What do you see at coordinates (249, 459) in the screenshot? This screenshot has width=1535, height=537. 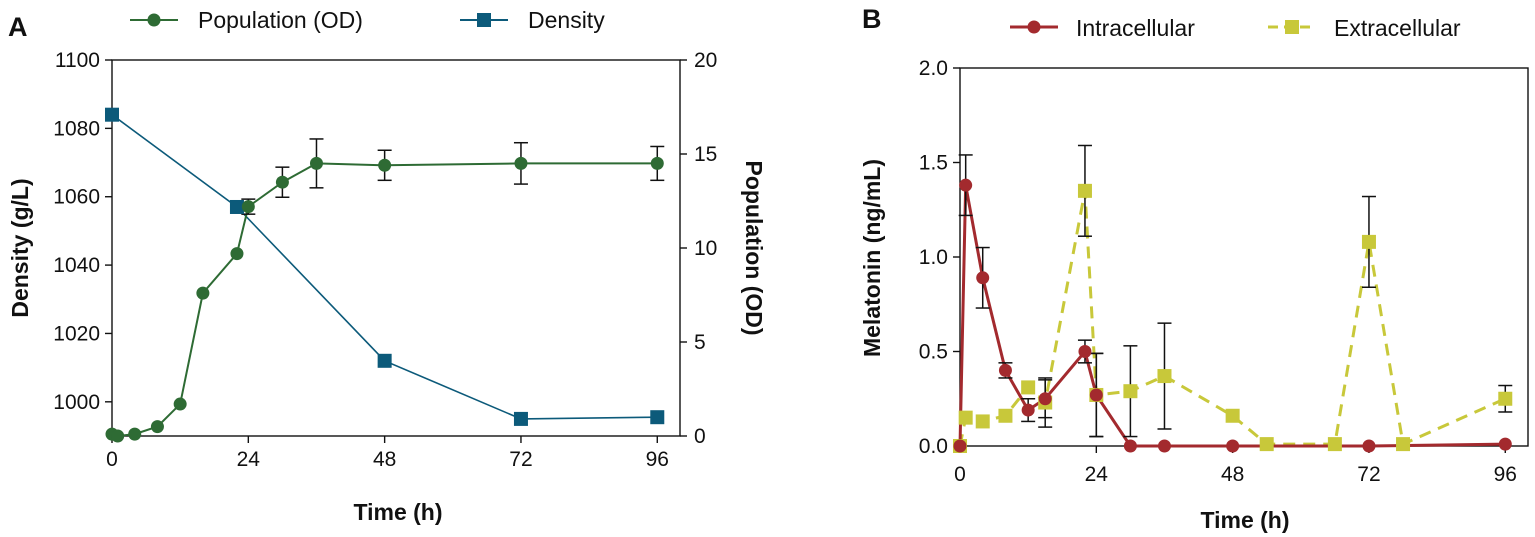 I see `panel-a-x-tick-label: 24` at bounding box center [249, 459].